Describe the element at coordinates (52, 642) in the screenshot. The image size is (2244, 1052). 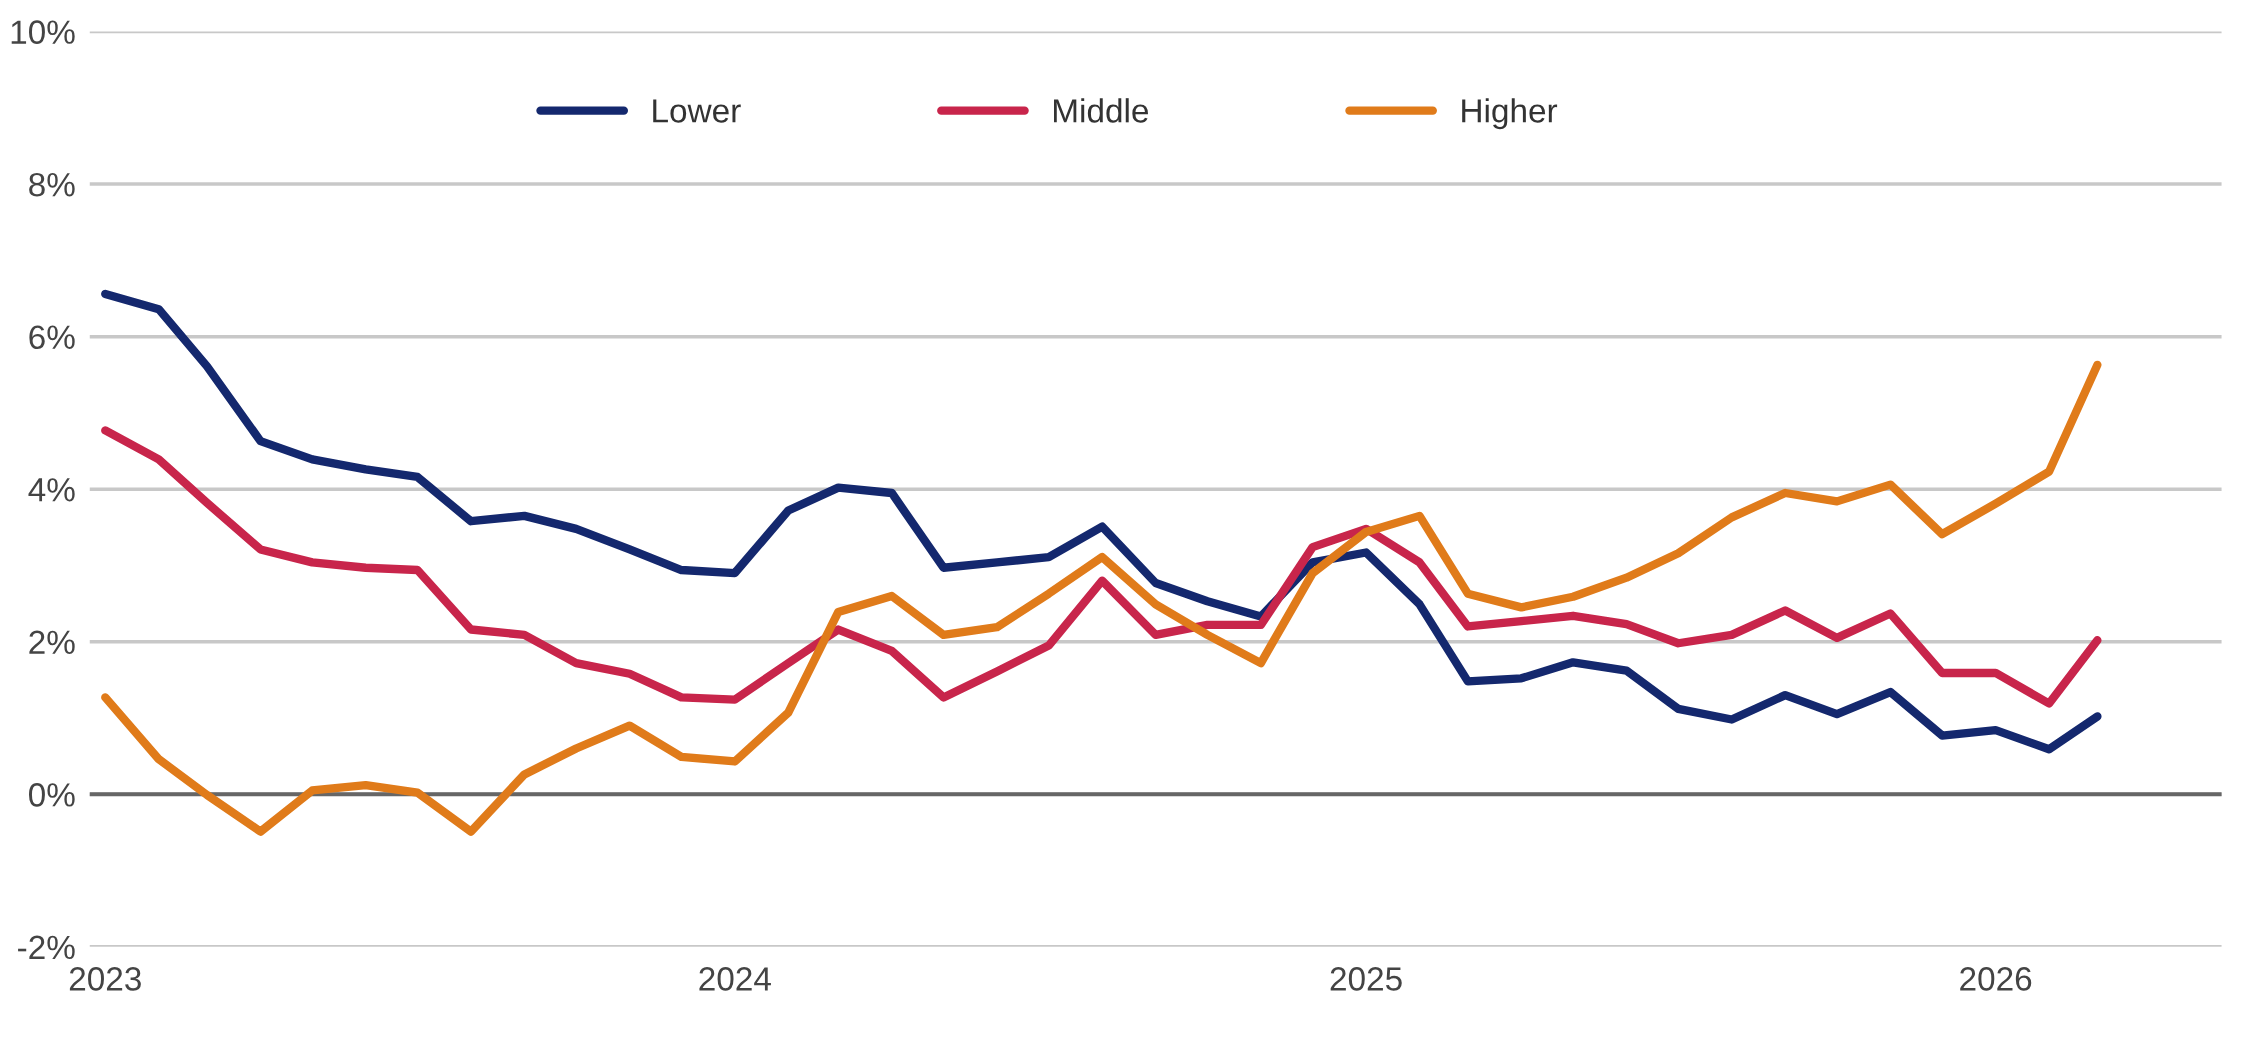
I see `y-tick-label: 2%` at that location.